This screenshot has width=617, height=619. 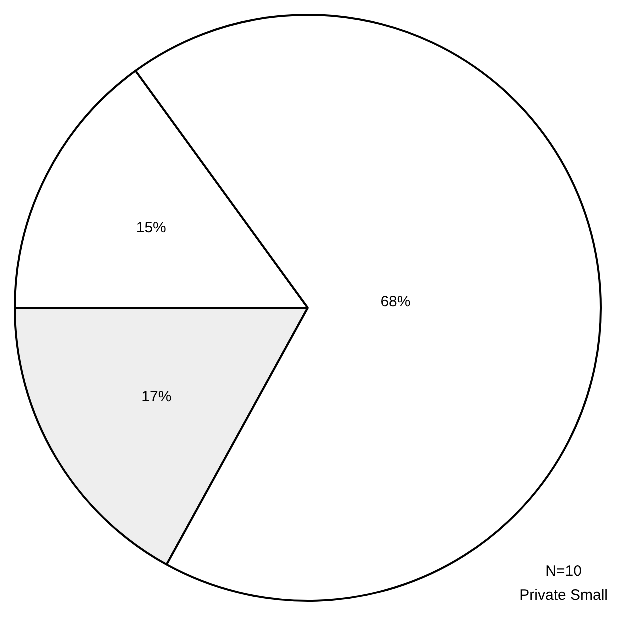 What do you see at coordinates (151, 227) in the screenshot?
I see `data-label: 15%` at bounding box center [151, 227].